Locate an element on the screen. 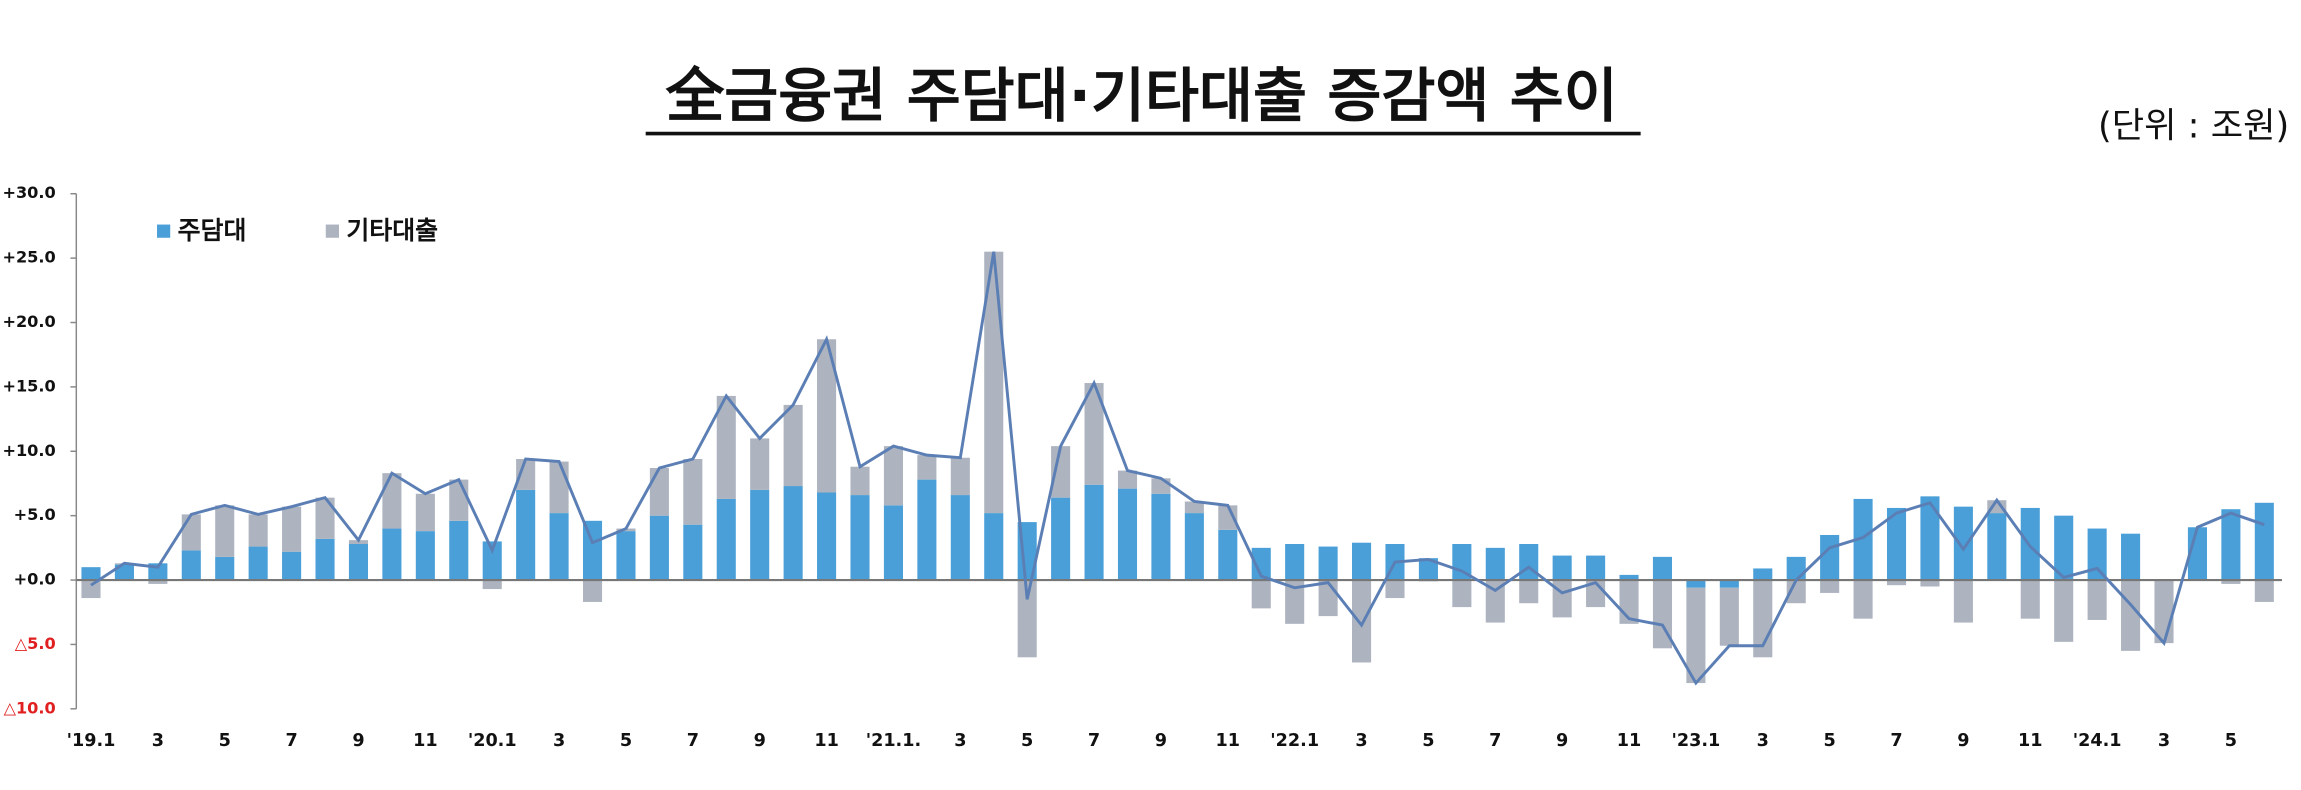 This screenshot has height=790, width=2301. x-tick-label: '23.1 is located at coordinates (1696, 741).